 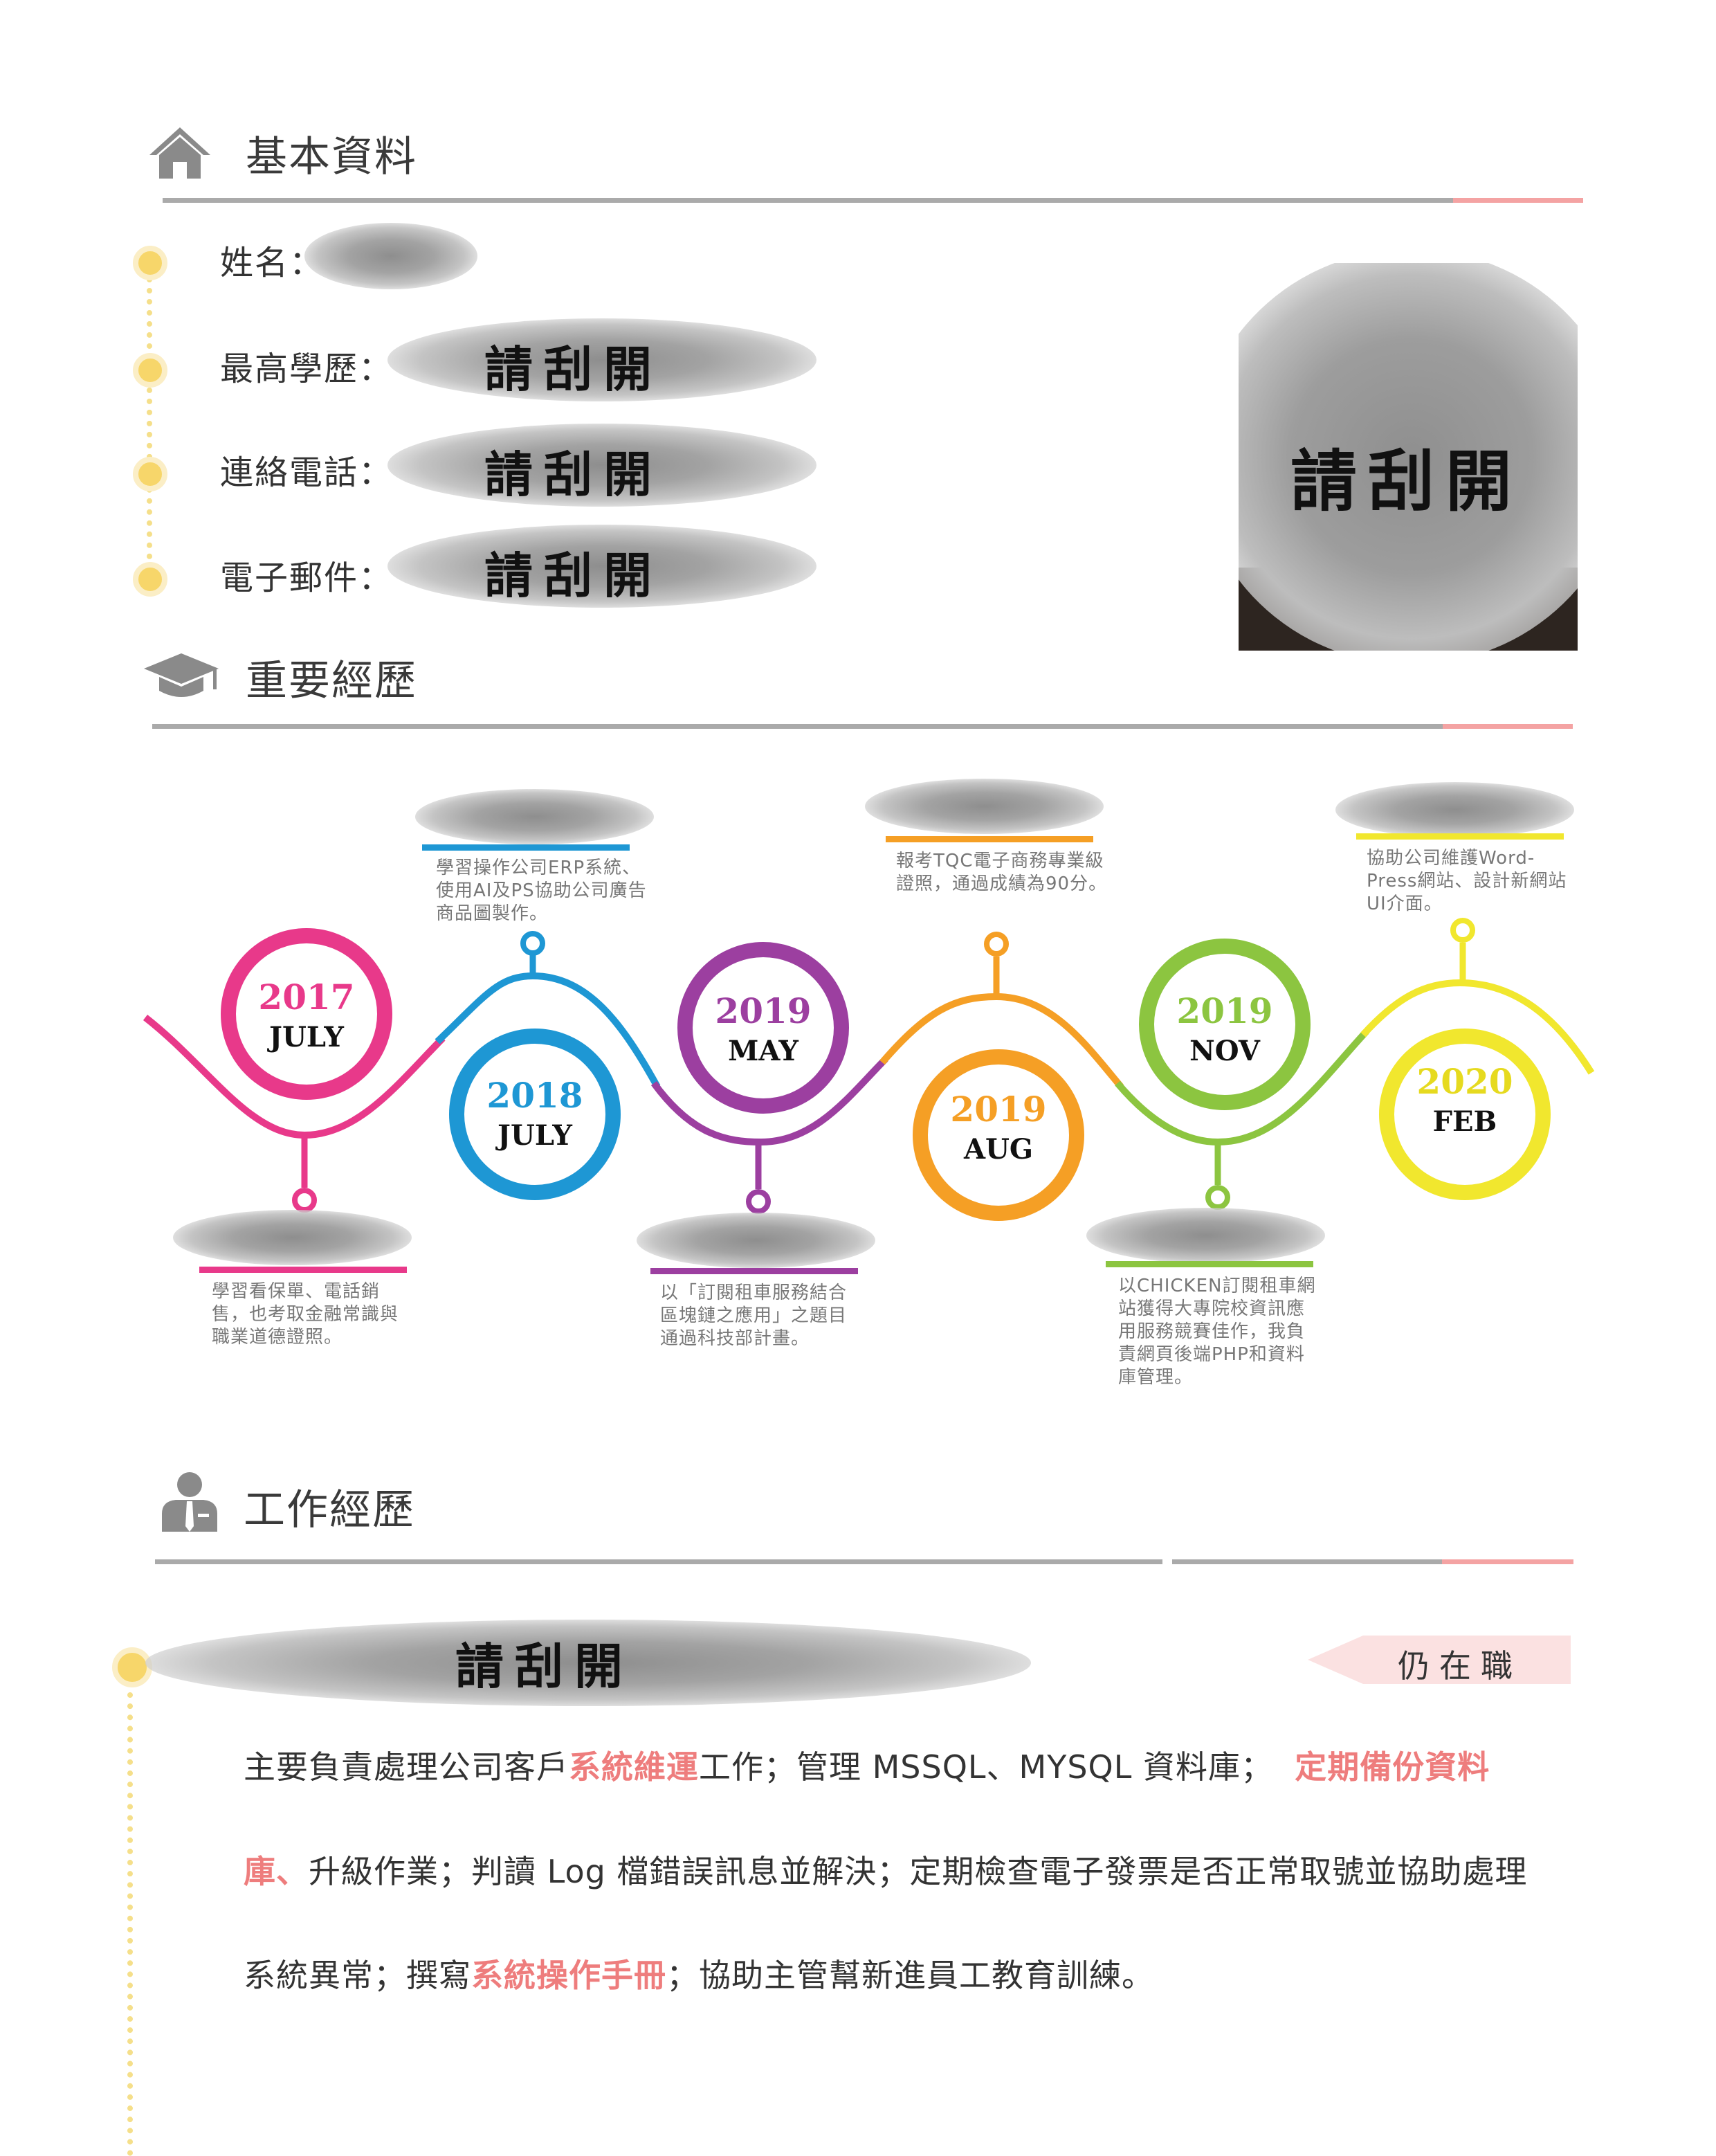 I want to click on wave-segment-2020, so click(x=1477, y=1027).